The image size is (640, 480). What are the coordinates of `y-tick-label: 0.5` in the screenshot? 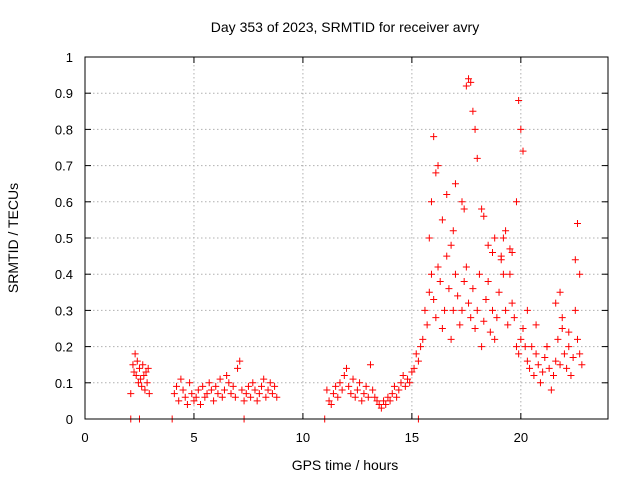 It's located at (64, 238).